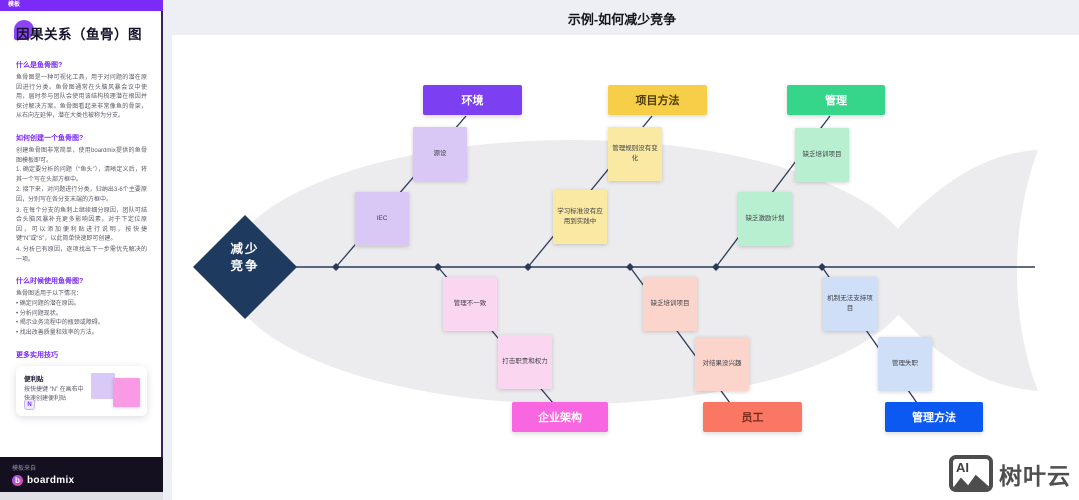  I want to click on tip-card-body: 按快捷键 “N” 在画布中快速创建便利贴, so click(54, 395).